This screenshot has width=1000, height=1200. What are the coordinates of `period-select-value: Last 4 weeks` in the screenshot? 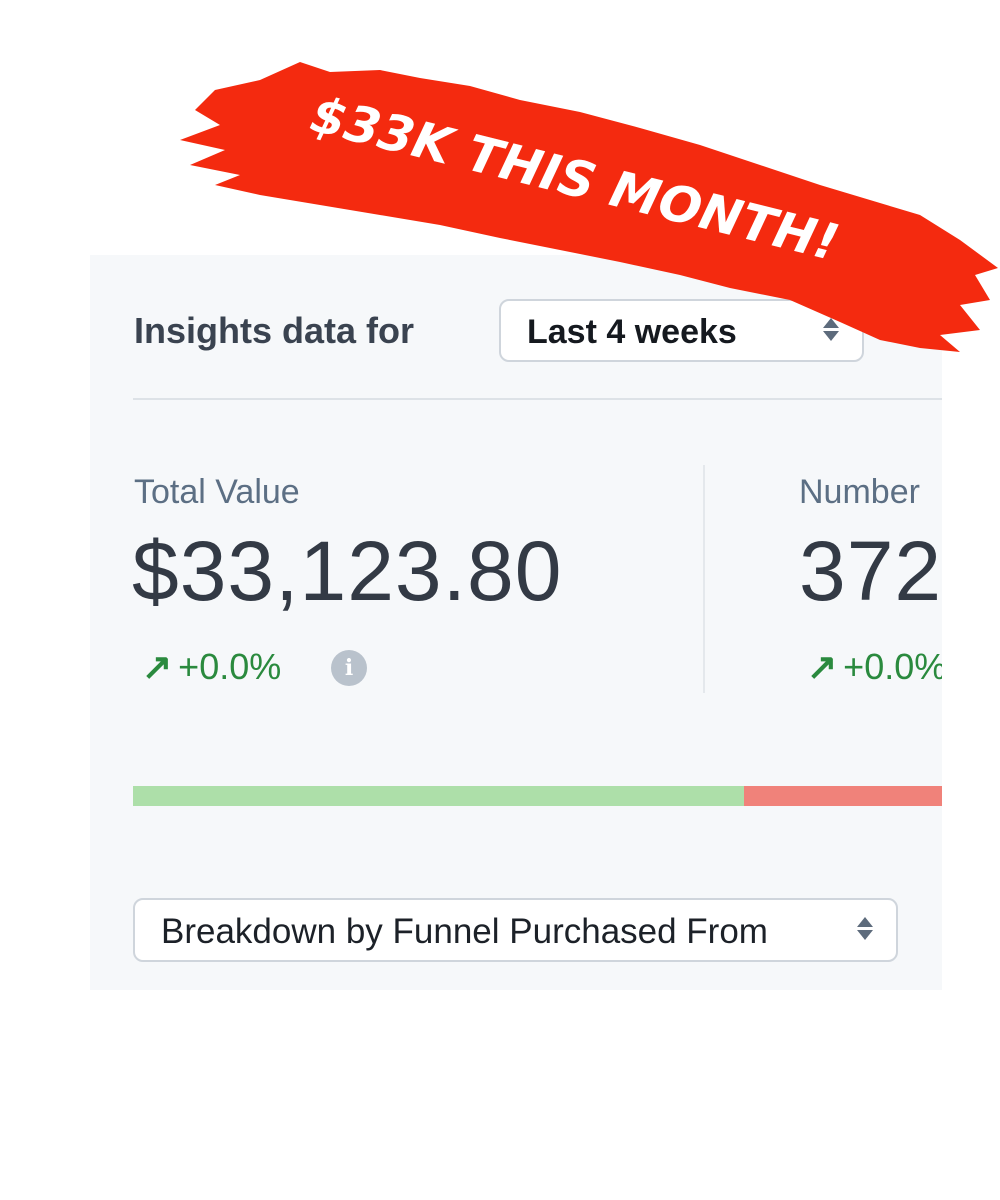 It's located at (632, 332).